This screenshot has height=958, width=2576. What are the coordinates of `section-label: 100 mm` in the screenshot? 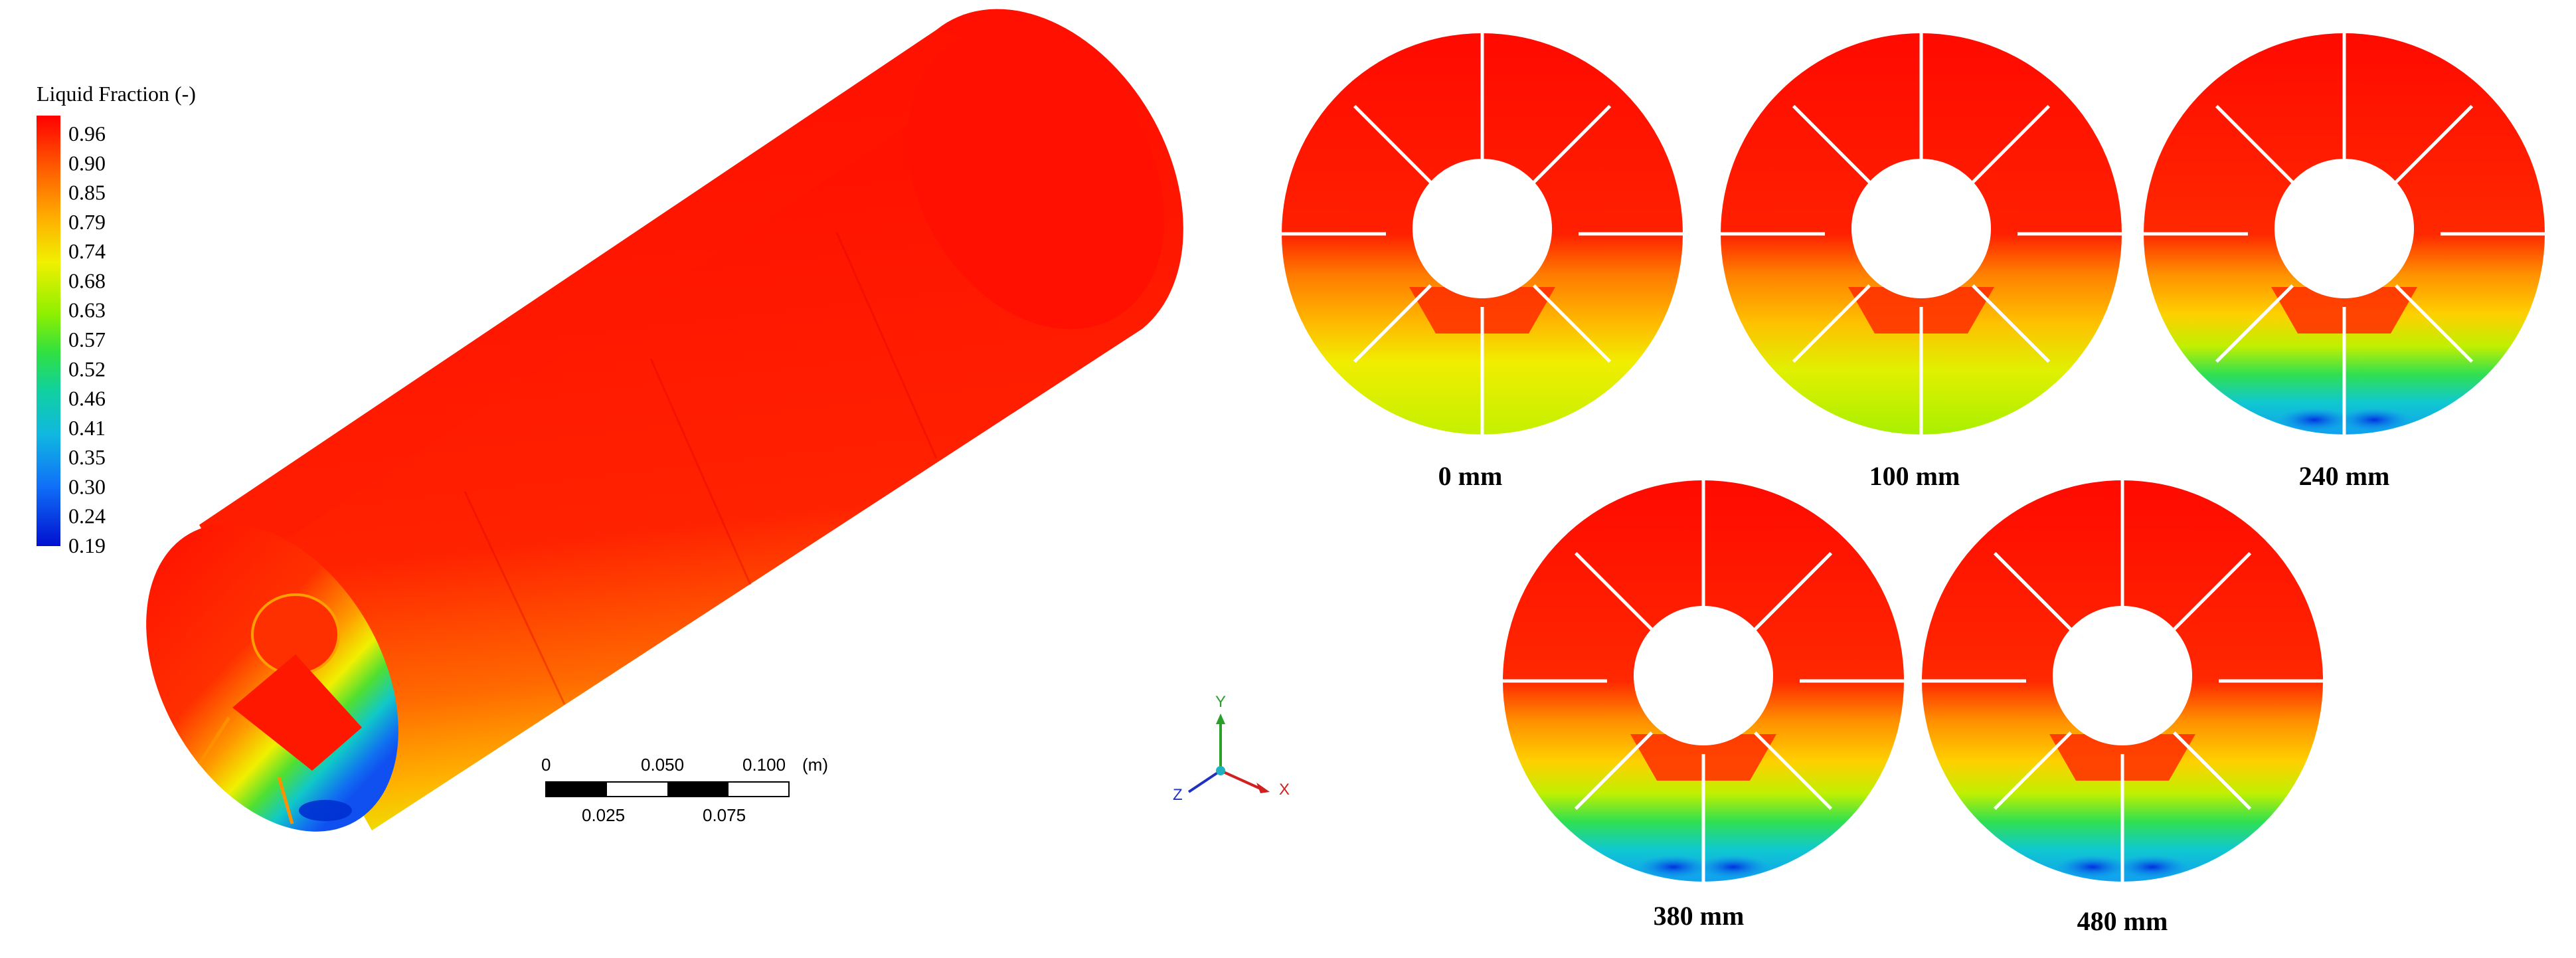 It's located at (1914, 476).